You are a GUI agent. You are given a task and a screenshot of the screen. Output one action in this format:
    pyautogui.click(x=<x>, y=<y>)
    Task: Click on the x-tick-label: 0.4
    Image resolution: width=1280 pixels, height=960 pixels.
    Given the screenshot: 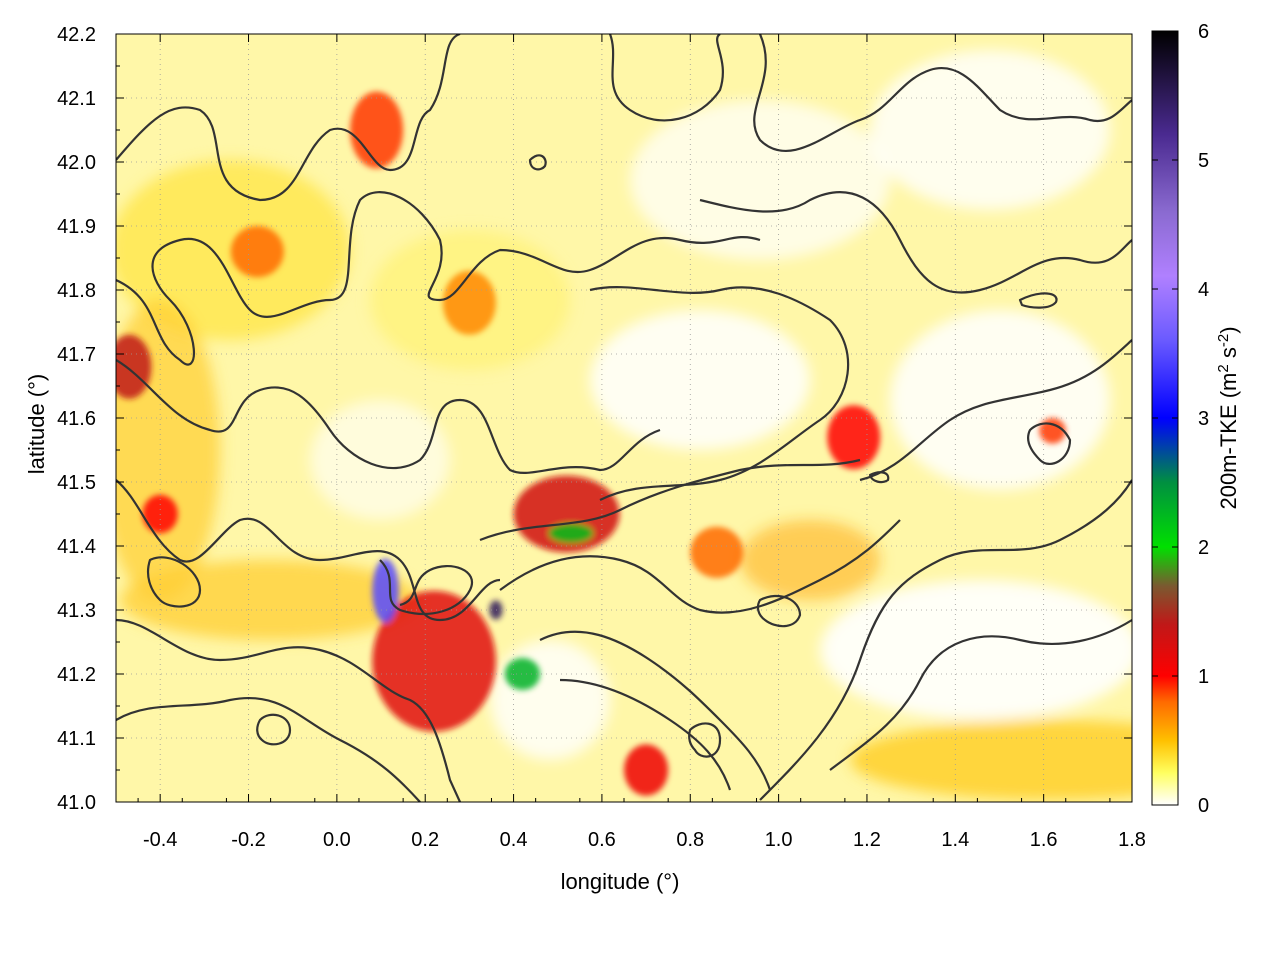 What is the action you would take?
    pyautogui.click(x=514, y=840)
    